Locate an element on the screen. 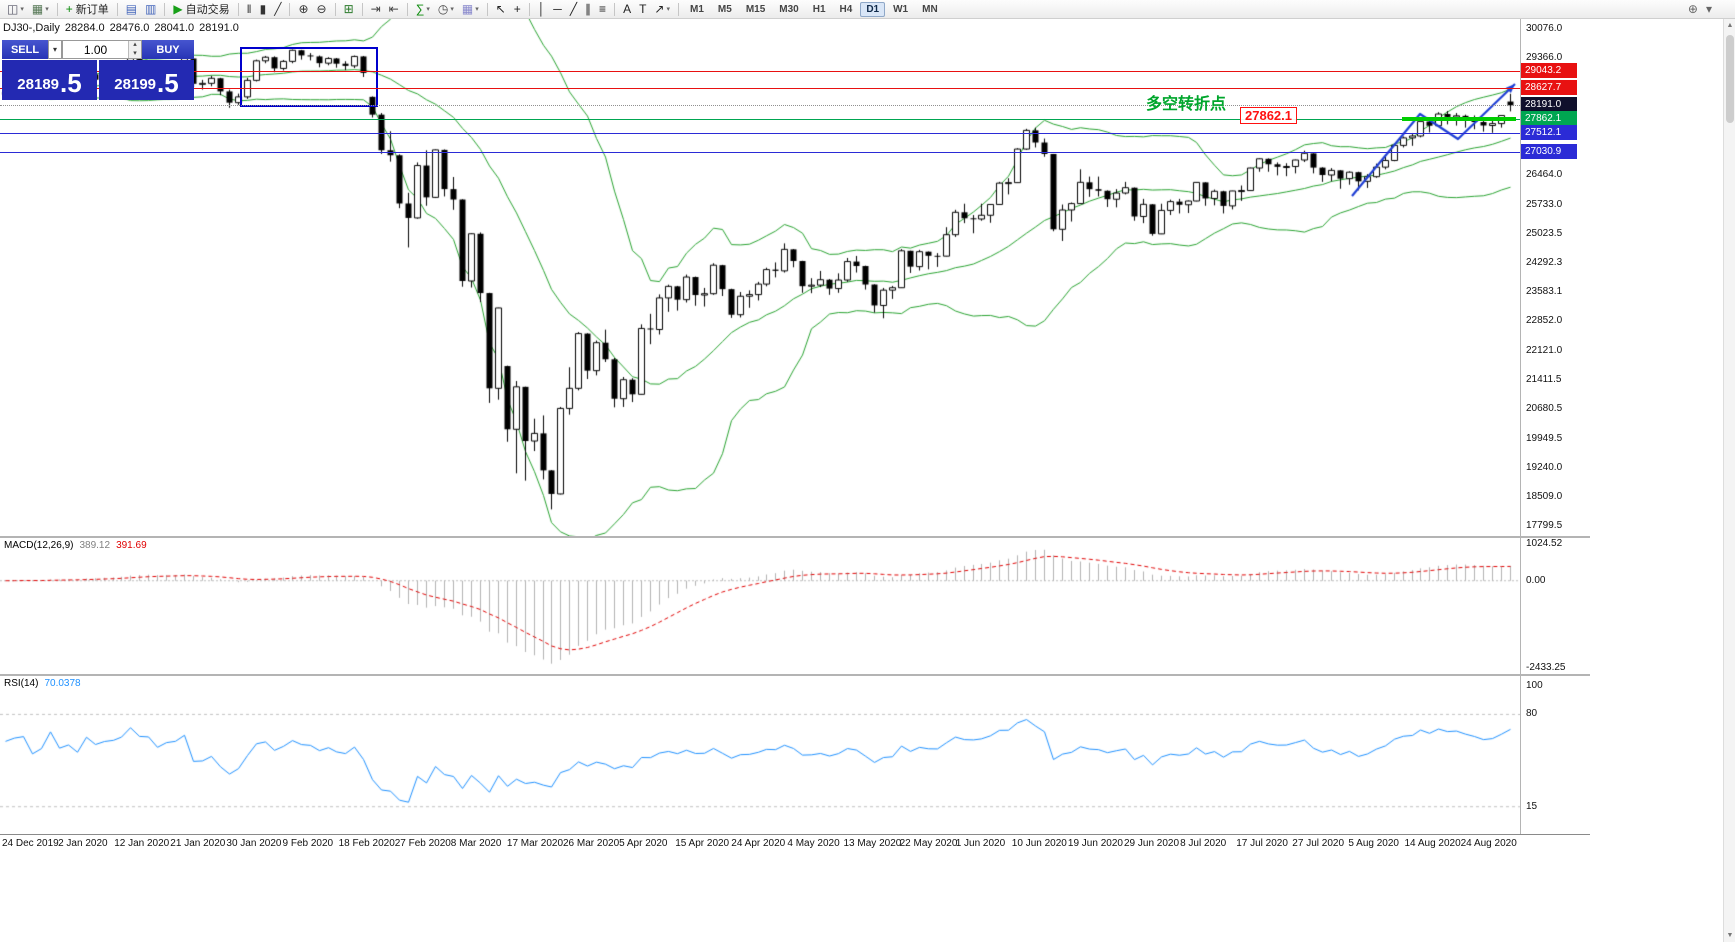 The height and width of the screenshot is (942, 1735). horizontal-line-28191.0 is located at coordinates (760, 105).